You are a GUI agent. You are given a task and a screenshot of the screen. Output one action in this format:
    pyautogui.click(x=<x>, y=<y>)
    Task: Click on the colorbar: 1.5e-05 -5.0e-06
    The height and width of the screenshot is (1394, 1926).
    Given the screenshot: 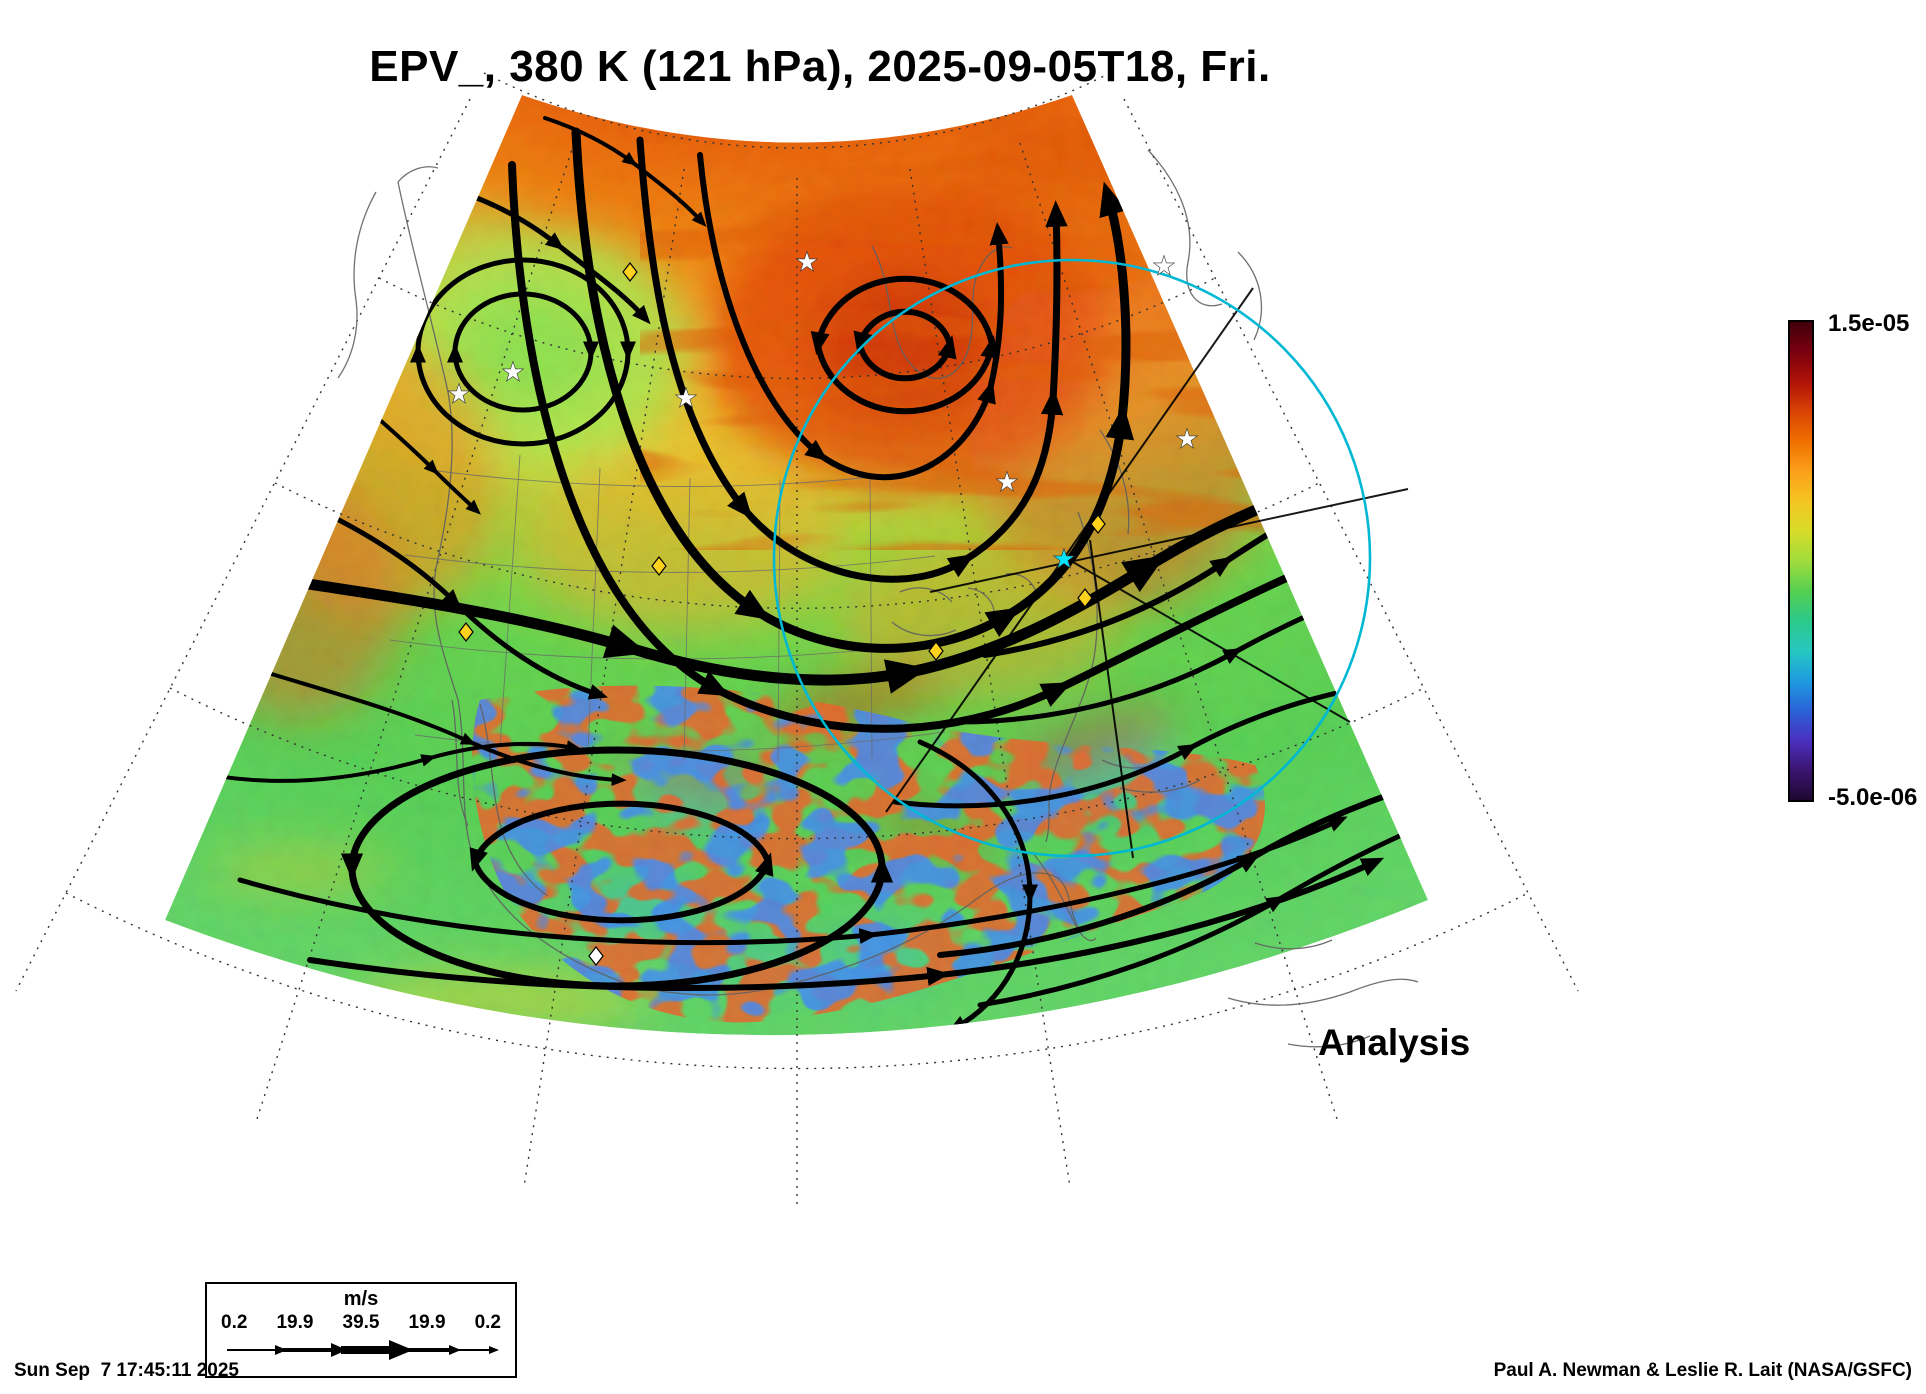 What is the action you would take?
    pyautogui.click(x=1852, y=560)
    